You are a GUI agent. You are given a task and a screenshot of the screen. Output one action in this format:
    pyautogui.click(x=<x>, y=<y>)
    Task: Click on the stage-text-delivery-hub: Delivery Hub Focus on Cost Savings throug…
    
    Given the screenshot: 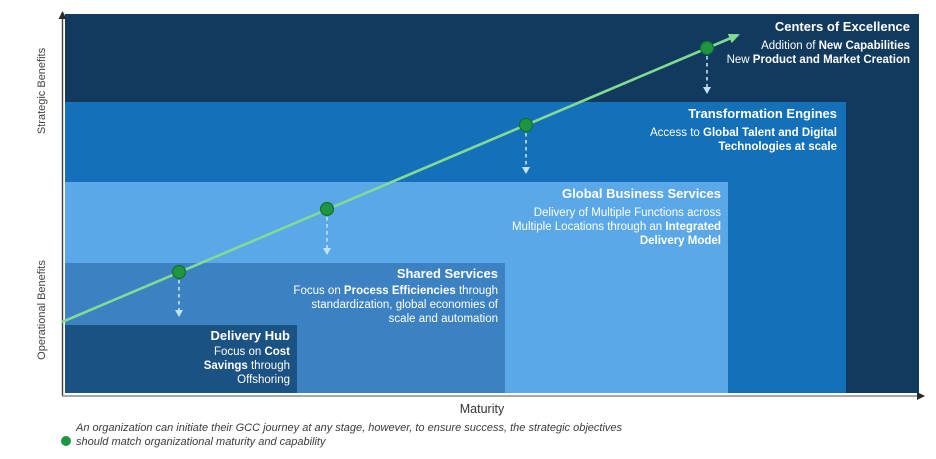 What is the action you would take?
    pyautogui.click(x=247, y=357)
    